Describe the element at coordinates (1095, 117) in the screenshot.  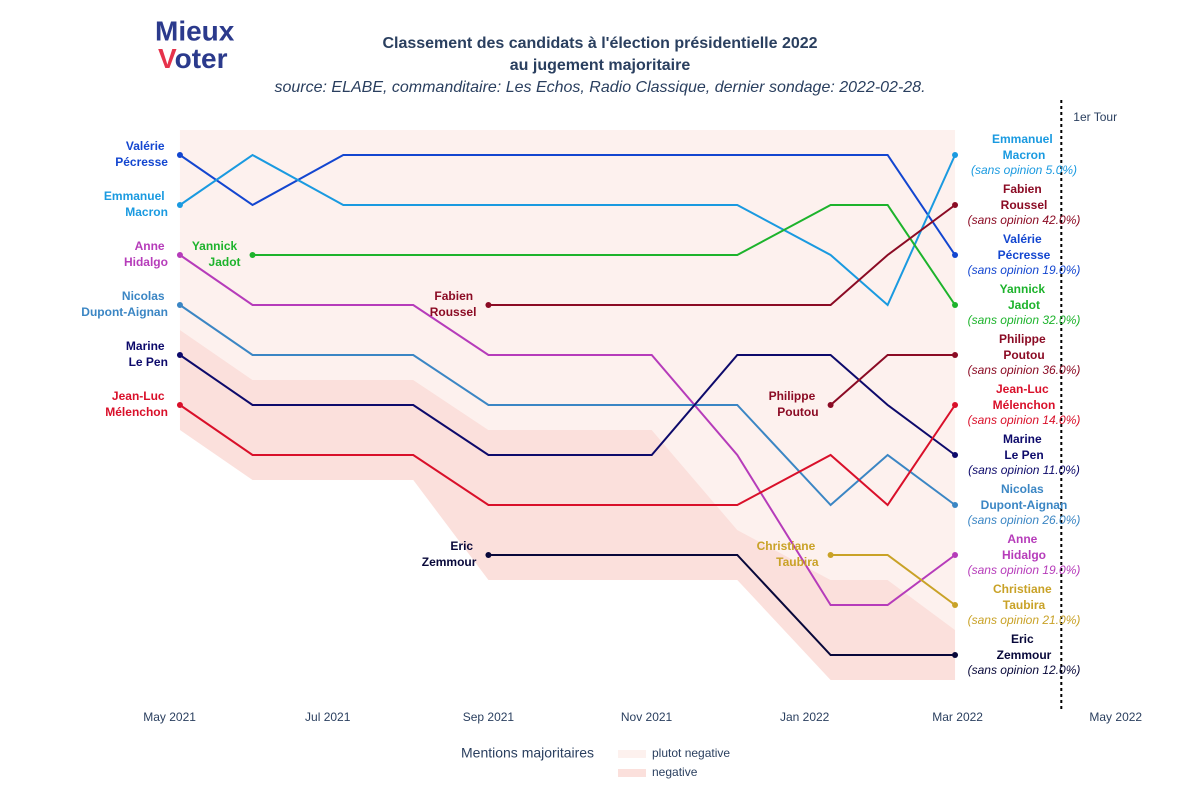
I see `vline-label: 1er Tour` at that location.